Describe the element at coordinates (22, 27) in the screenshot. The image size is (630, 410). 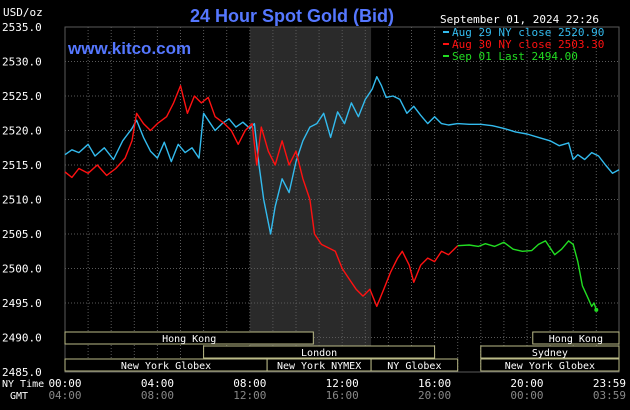
I see `y-tick-label: 2535.0` at that location.